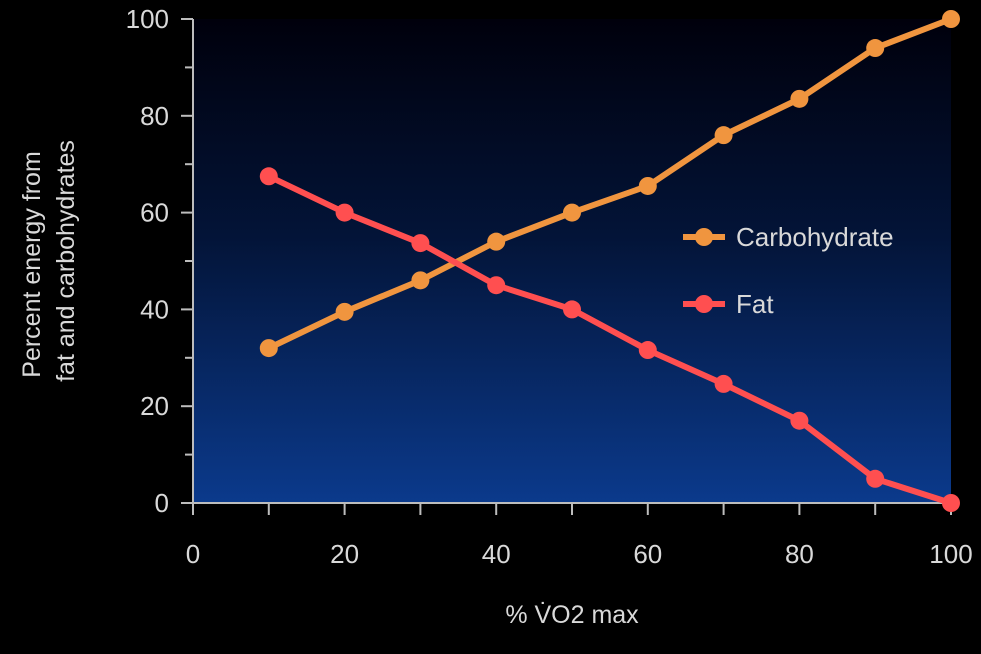  I want to click on x-tick-label: 40, so click(496, 554).